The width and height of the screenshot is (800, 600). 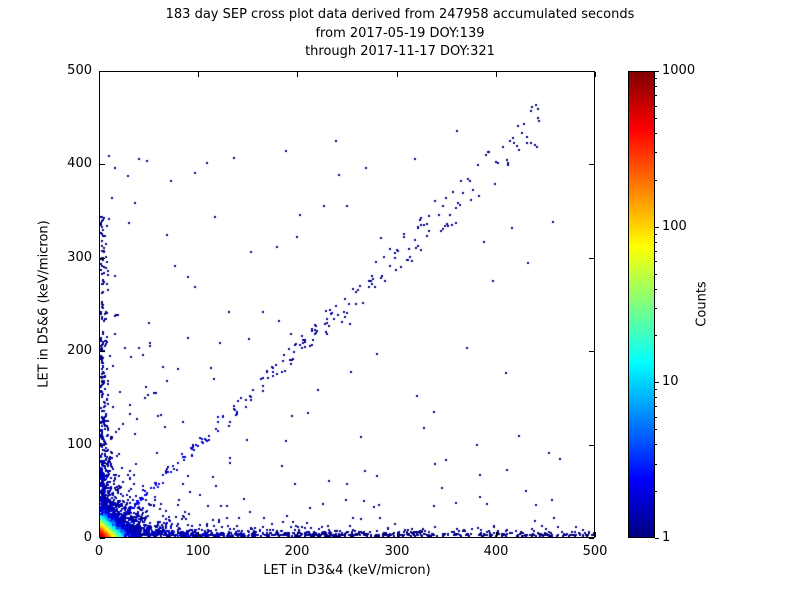 I want to click on x-tick-label: 200, so click(x=297, y=551).